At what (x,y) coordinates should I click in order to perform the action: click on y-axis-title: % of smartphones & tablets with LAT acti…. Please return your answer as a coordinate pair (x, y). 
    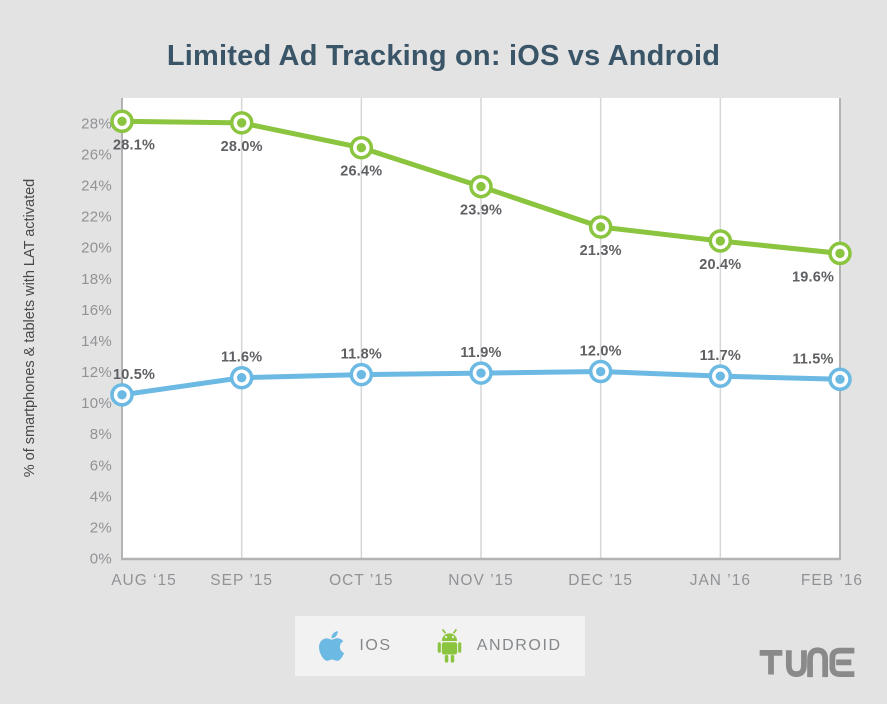
    Looking at the image, I should click on (30, 328).